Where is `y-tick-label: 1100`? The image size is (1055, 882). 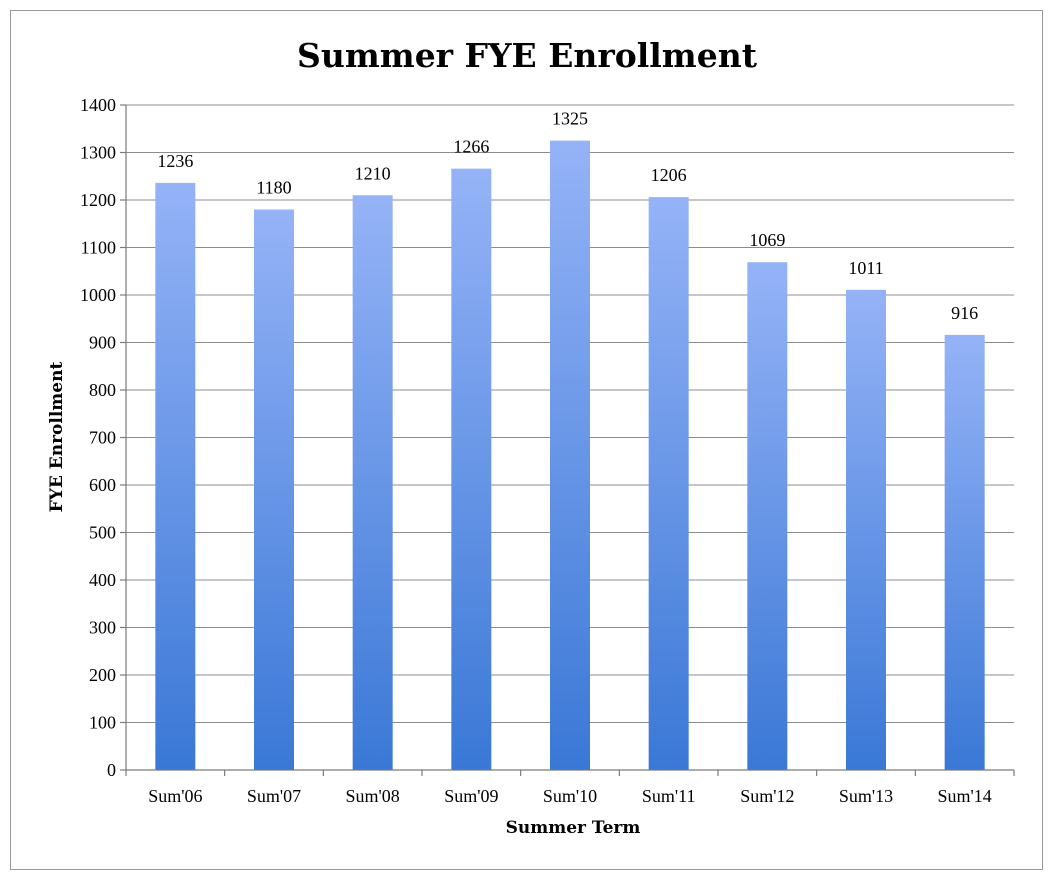 y-tick-label: 1100 is located at coordinates (98, 248).